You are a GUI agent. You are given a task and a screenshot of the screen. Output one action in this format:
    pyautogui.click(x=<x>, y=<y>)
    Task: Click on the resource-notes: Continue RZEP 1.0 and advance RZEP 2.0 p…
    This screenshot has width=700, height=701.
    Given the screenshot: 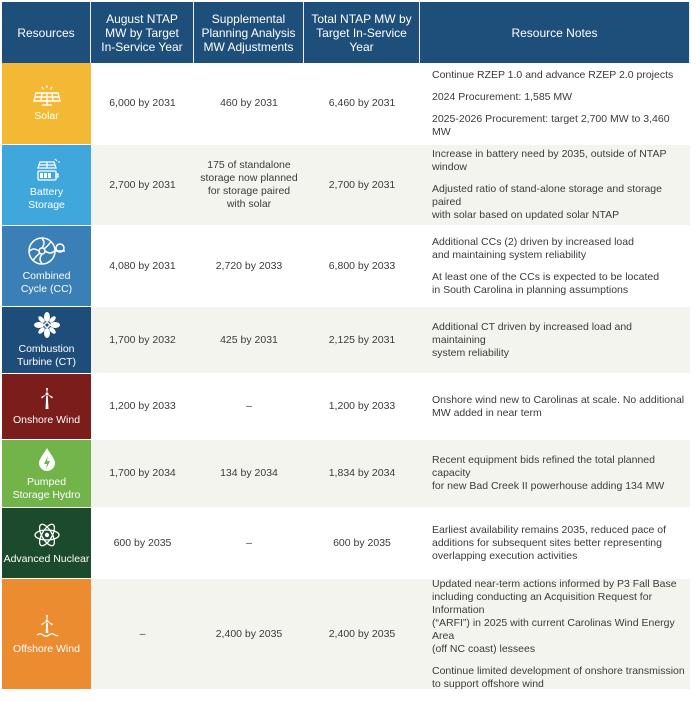 What is the action you would take?
    pyautogui.click(x=555, y=104)
    